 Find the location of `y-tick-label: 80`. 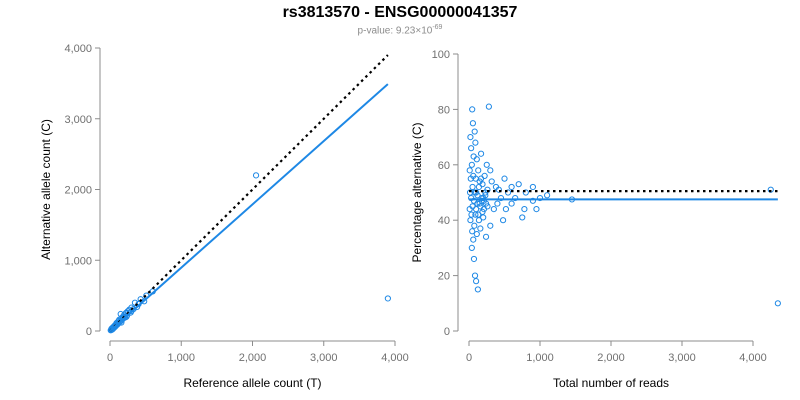

y-tick-label: 80 is located at coordinates (444, 110).